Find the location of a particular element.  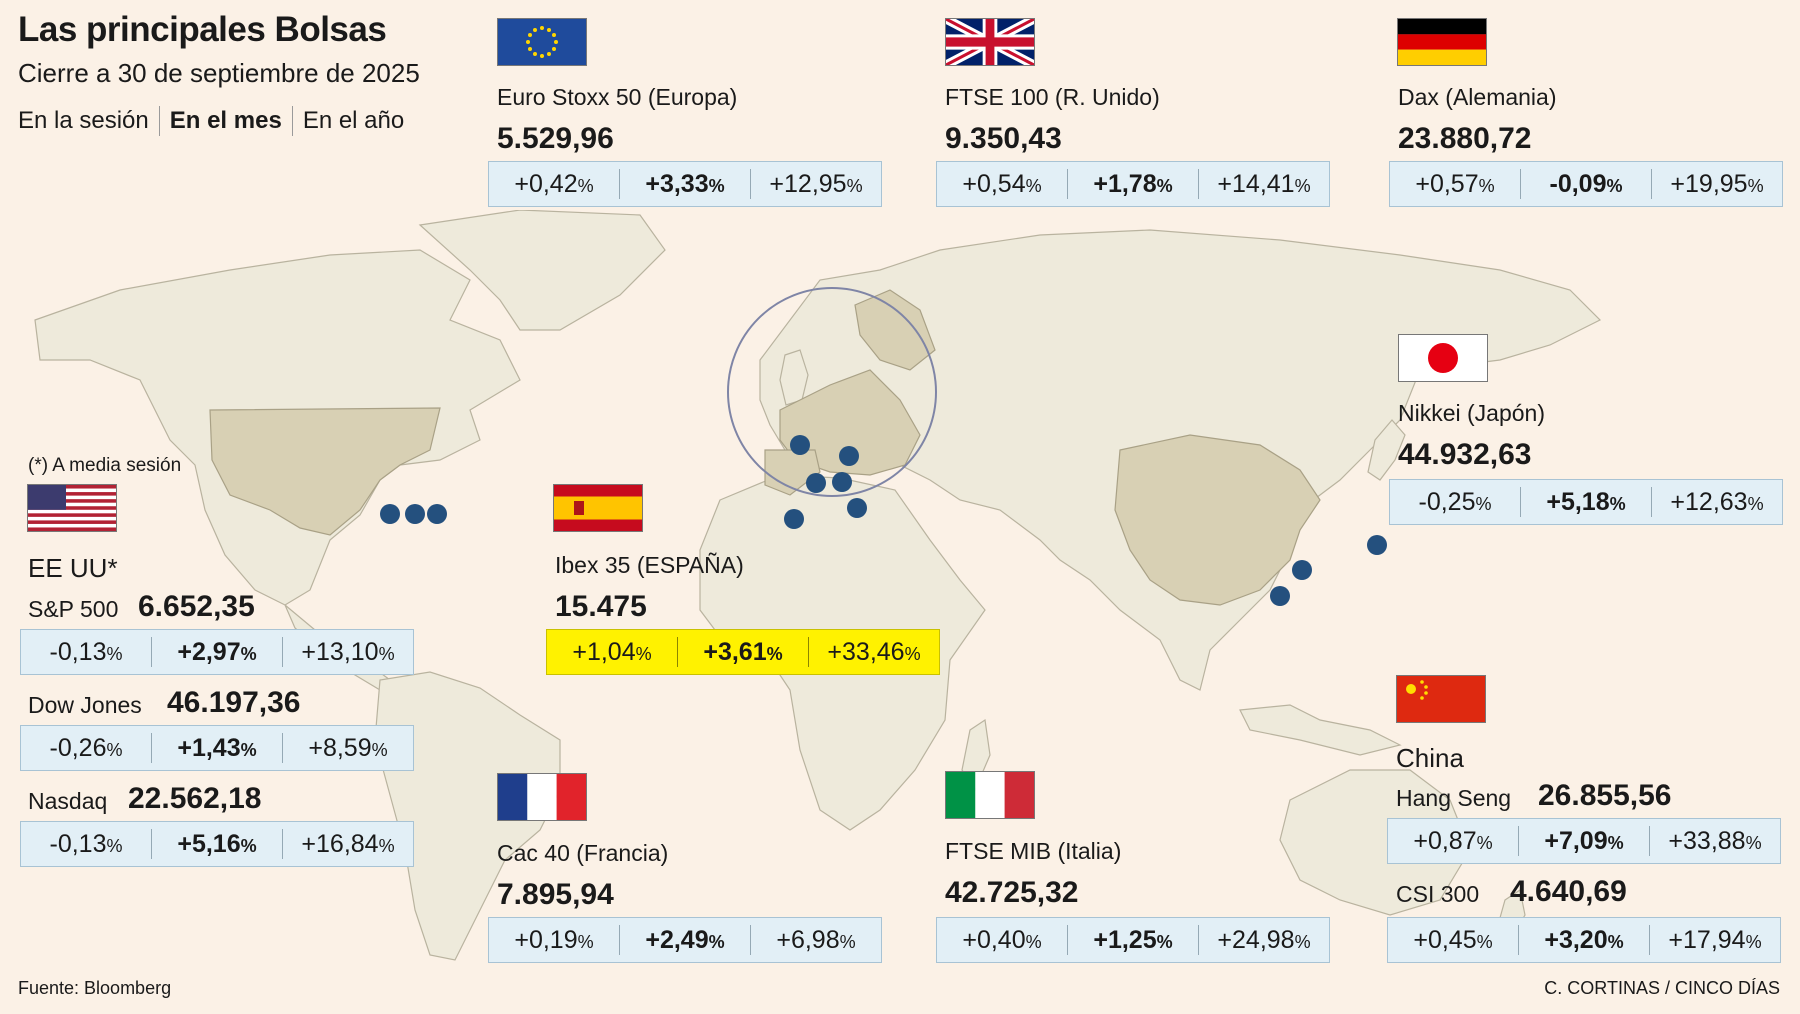

change-box: -0,13% +5,16% +16,84% is located at coordinates (217, 844).